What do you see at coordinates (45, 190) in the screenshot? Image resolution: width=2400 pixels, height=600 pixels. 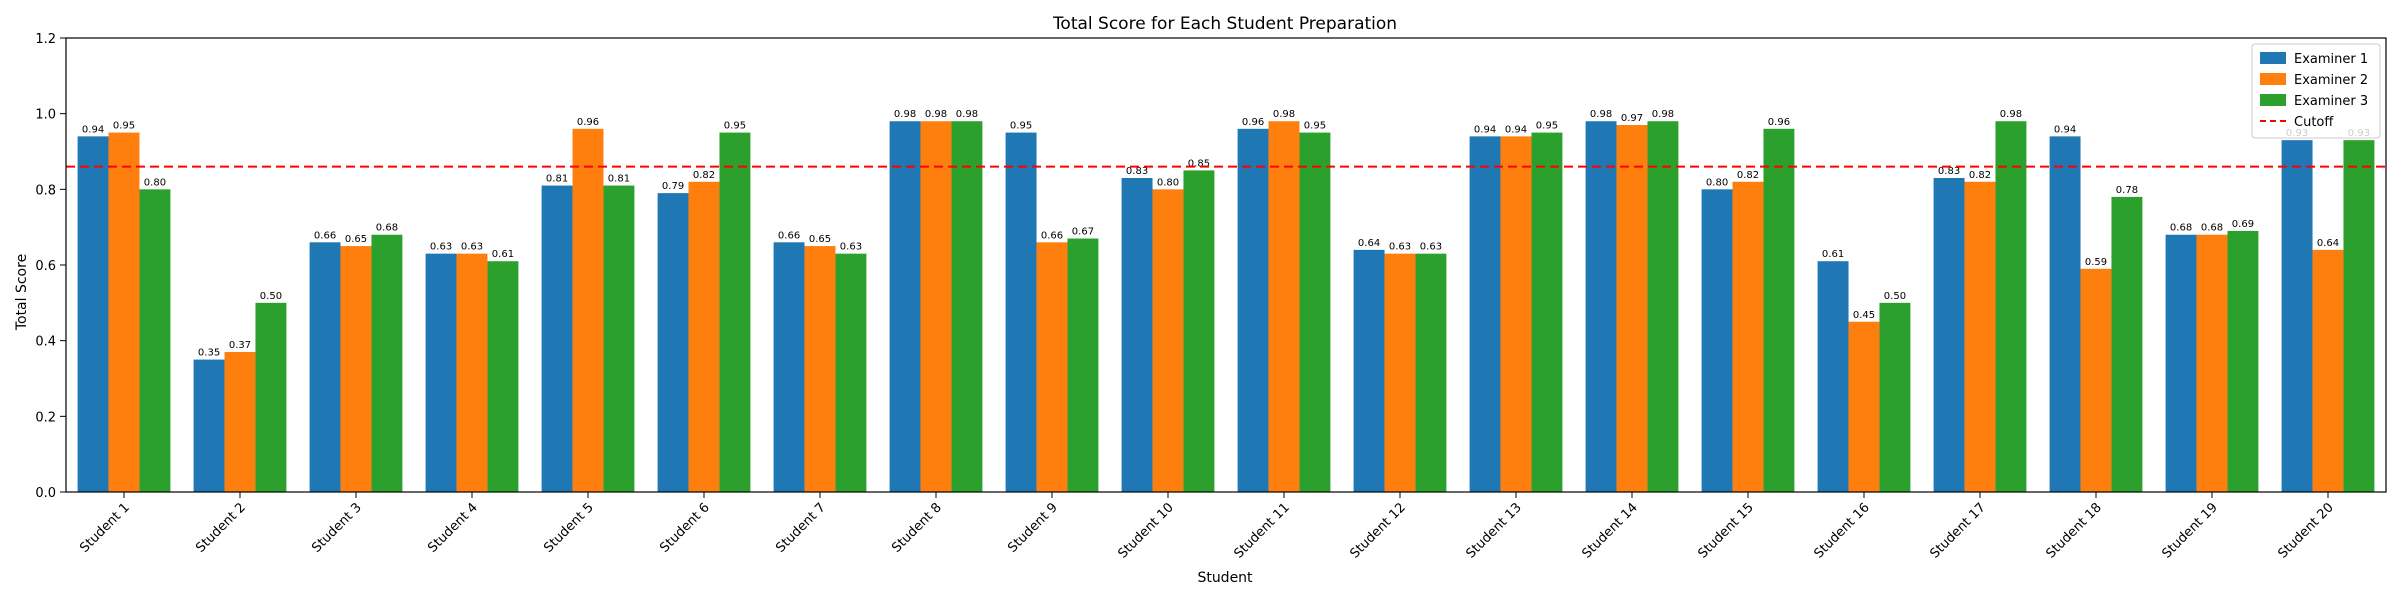 I see `y-tick-label: 0.8` at bounding box center [45, 190].